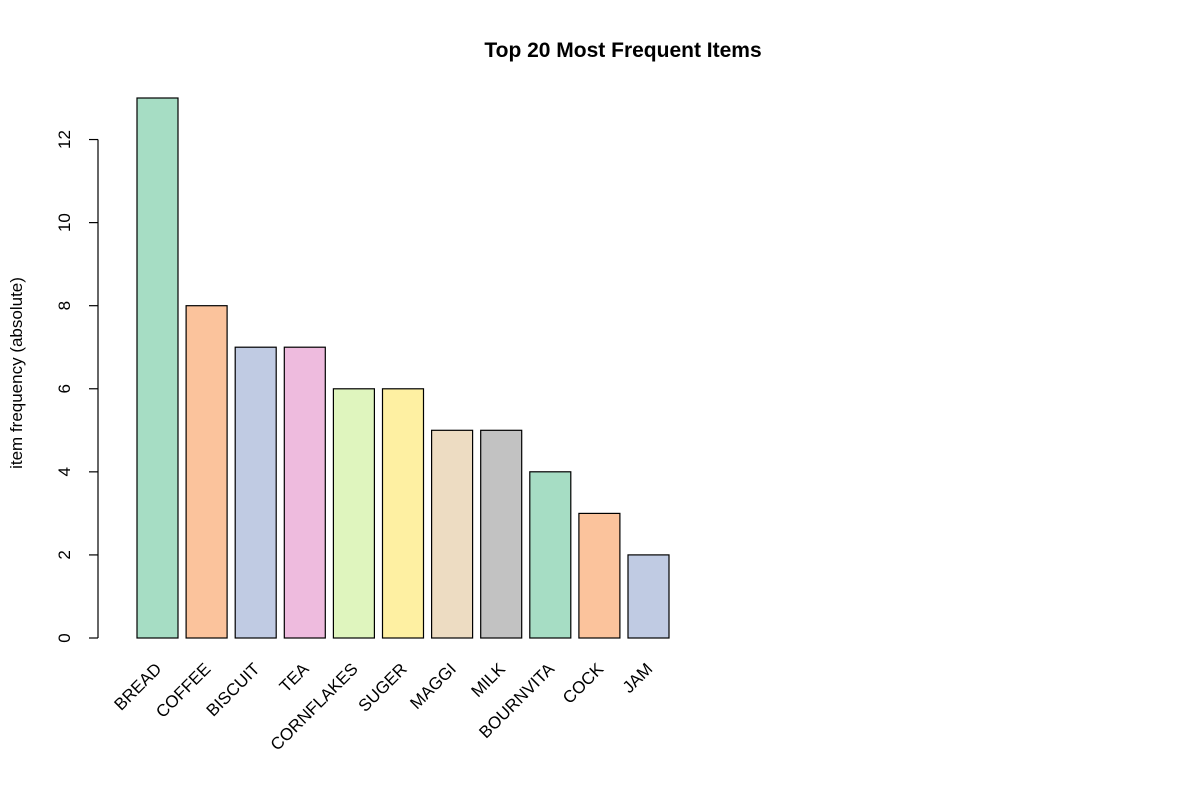  I want to click on bar-suger, so click(403, 513).